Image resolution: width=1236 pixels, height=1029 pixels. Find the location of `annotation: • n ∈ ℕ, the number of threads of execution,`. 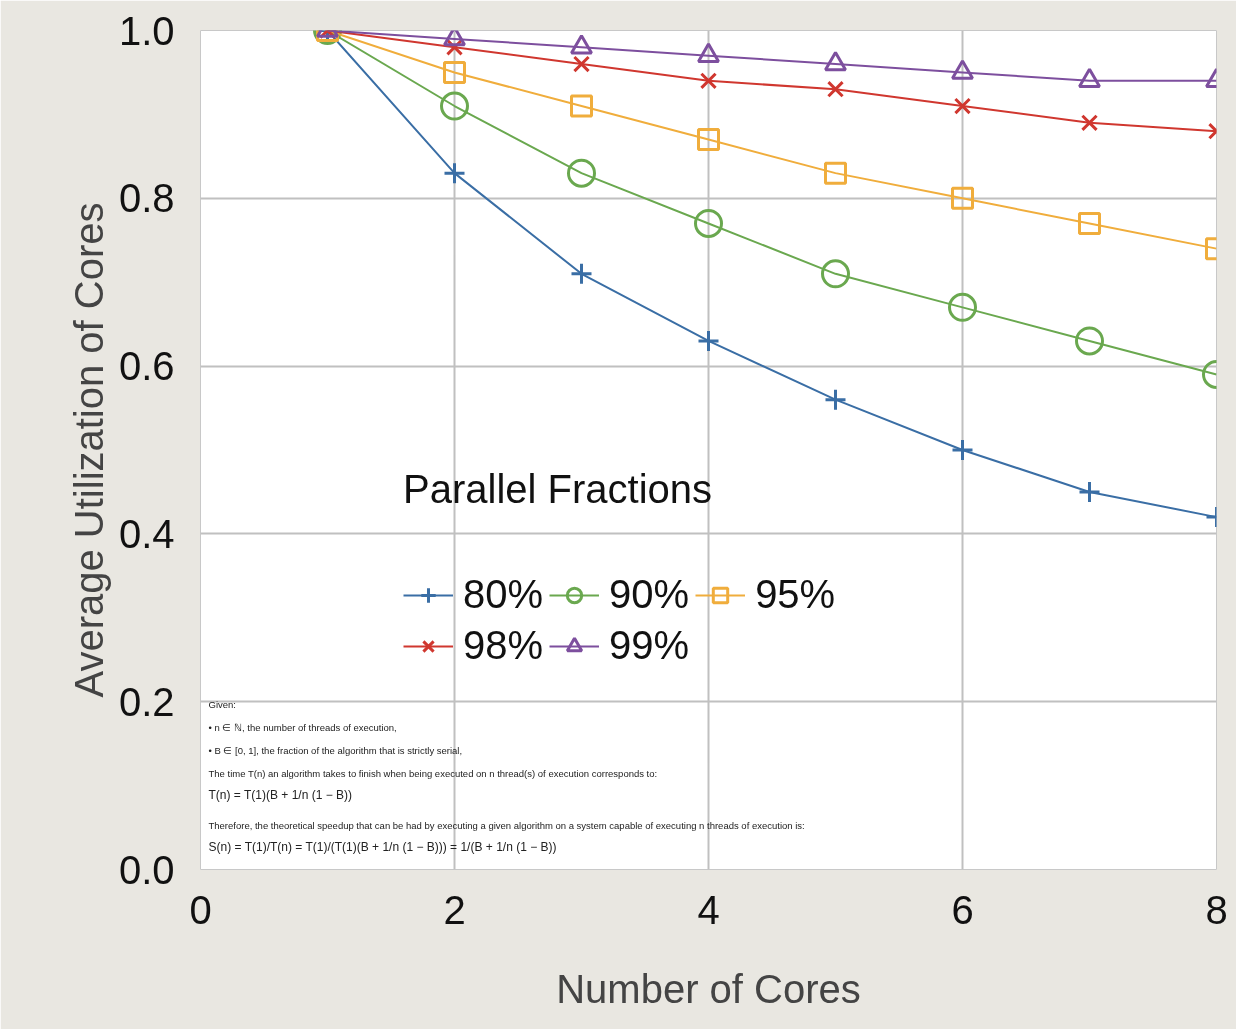

annotation: • n ∈ ℕ, the number of threads of execution, is located at coordinates (302, 727).